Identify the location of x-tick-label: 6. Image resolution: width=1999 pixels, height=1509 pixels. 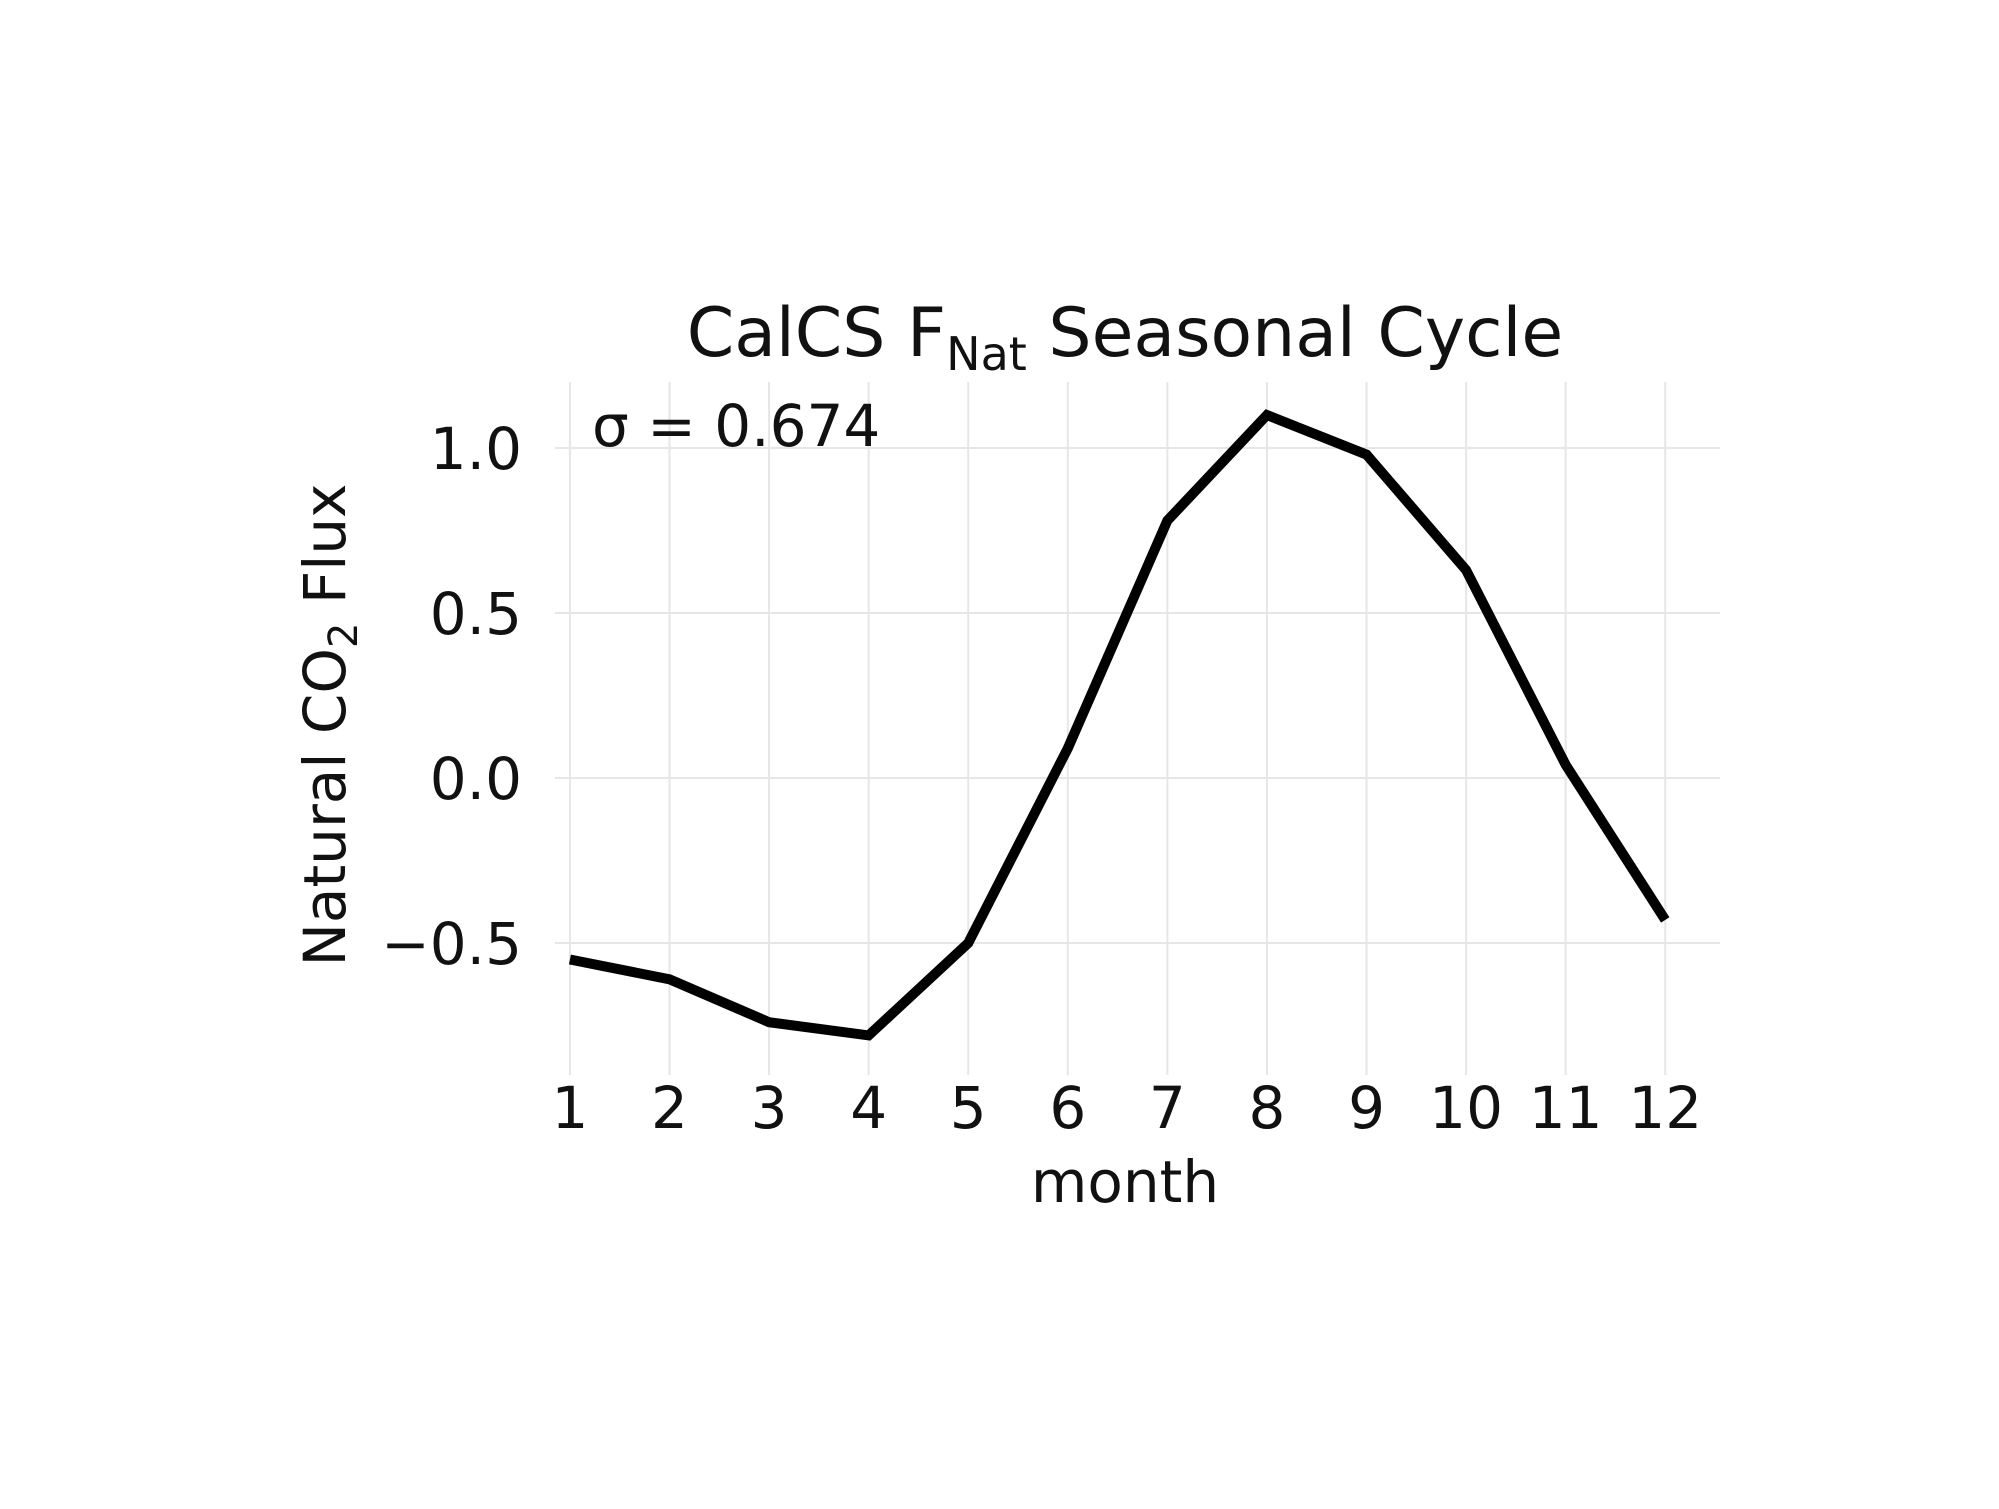
(1067, 1108).